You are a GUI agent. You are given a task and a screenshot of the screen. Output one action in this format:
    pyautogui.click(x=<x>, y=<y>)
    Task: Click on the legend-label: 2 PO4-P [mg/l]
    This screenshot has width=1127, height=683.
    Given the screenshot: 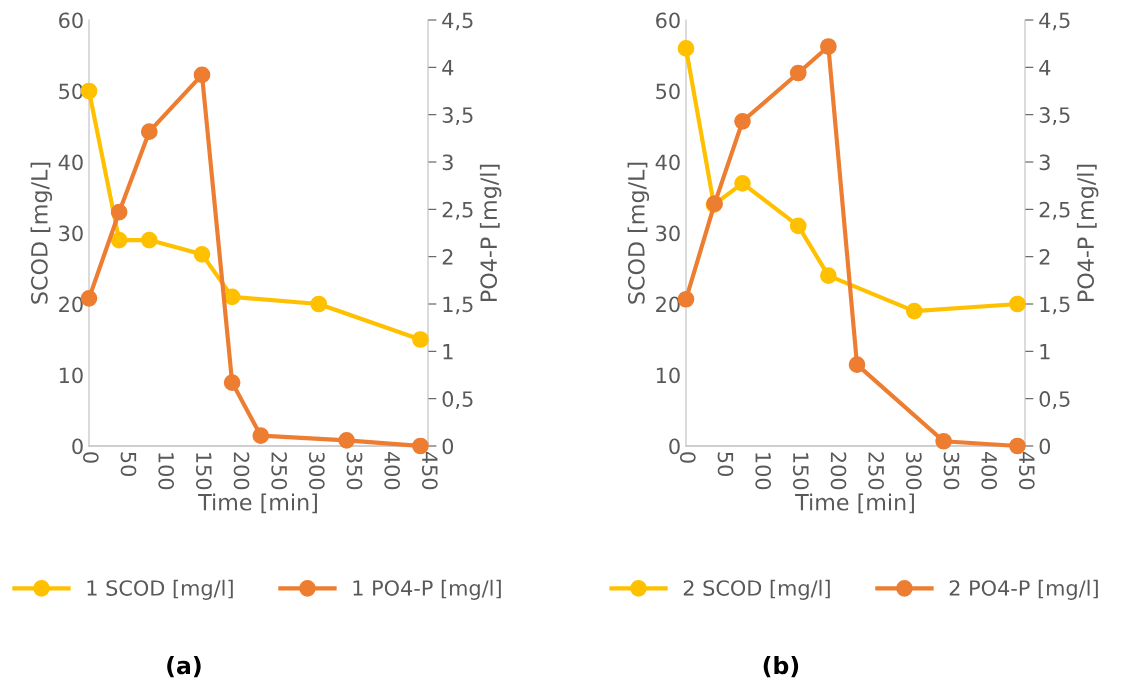 What is the action you would take?
    pyautogui.click(x=1023, y=589)
    